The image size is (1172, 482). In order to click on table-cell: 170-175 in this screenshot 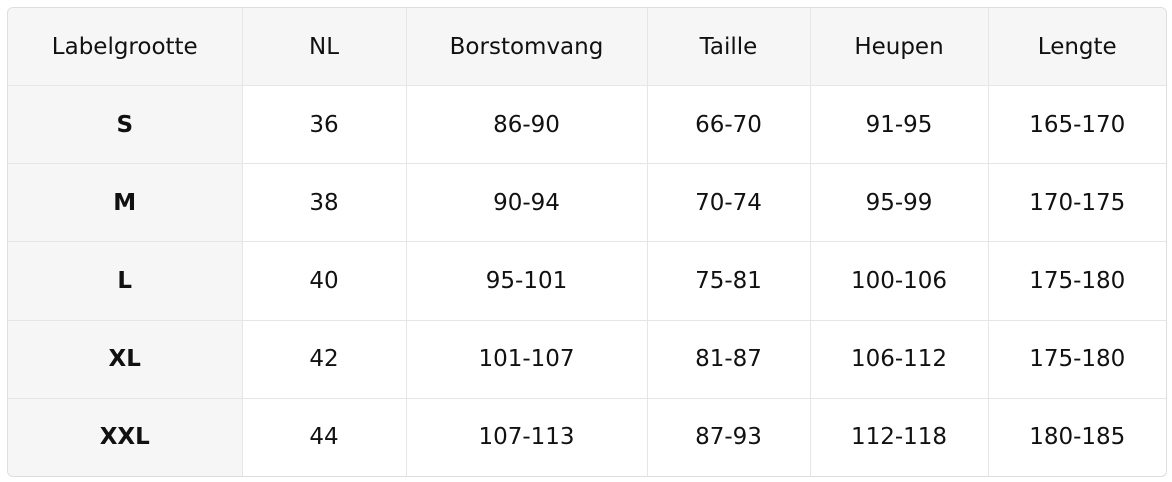, I will do `click(1076, 203)`.